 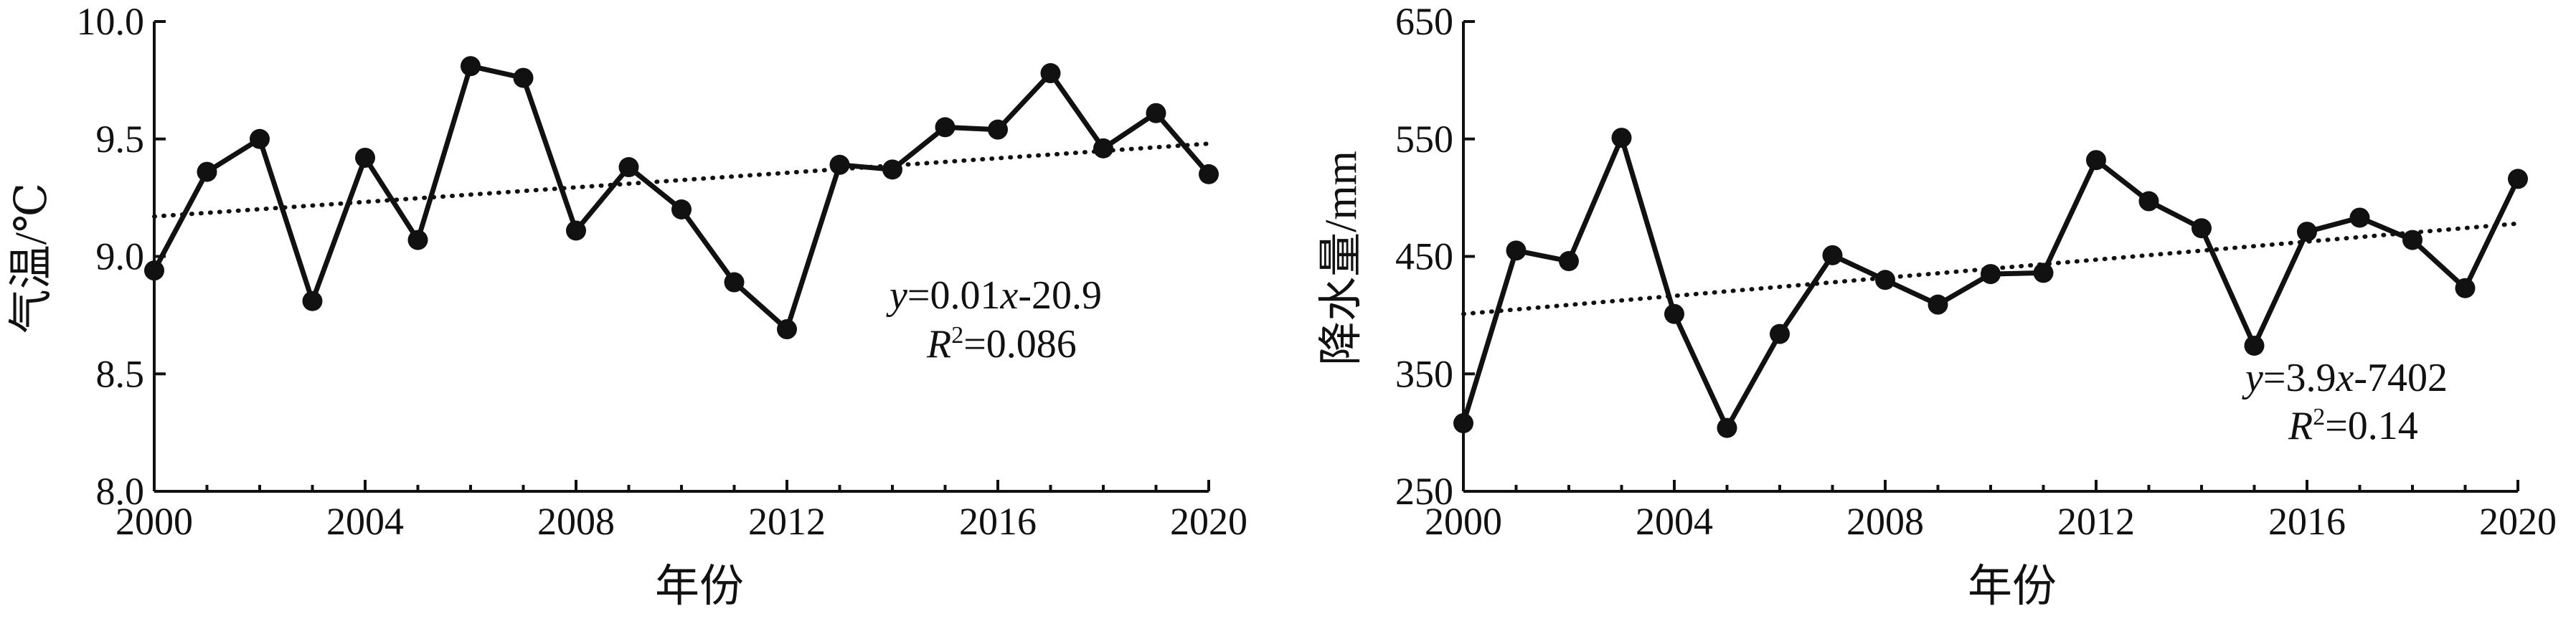 I want to click on temperature-trendline-group, so click(x=681, y=180).